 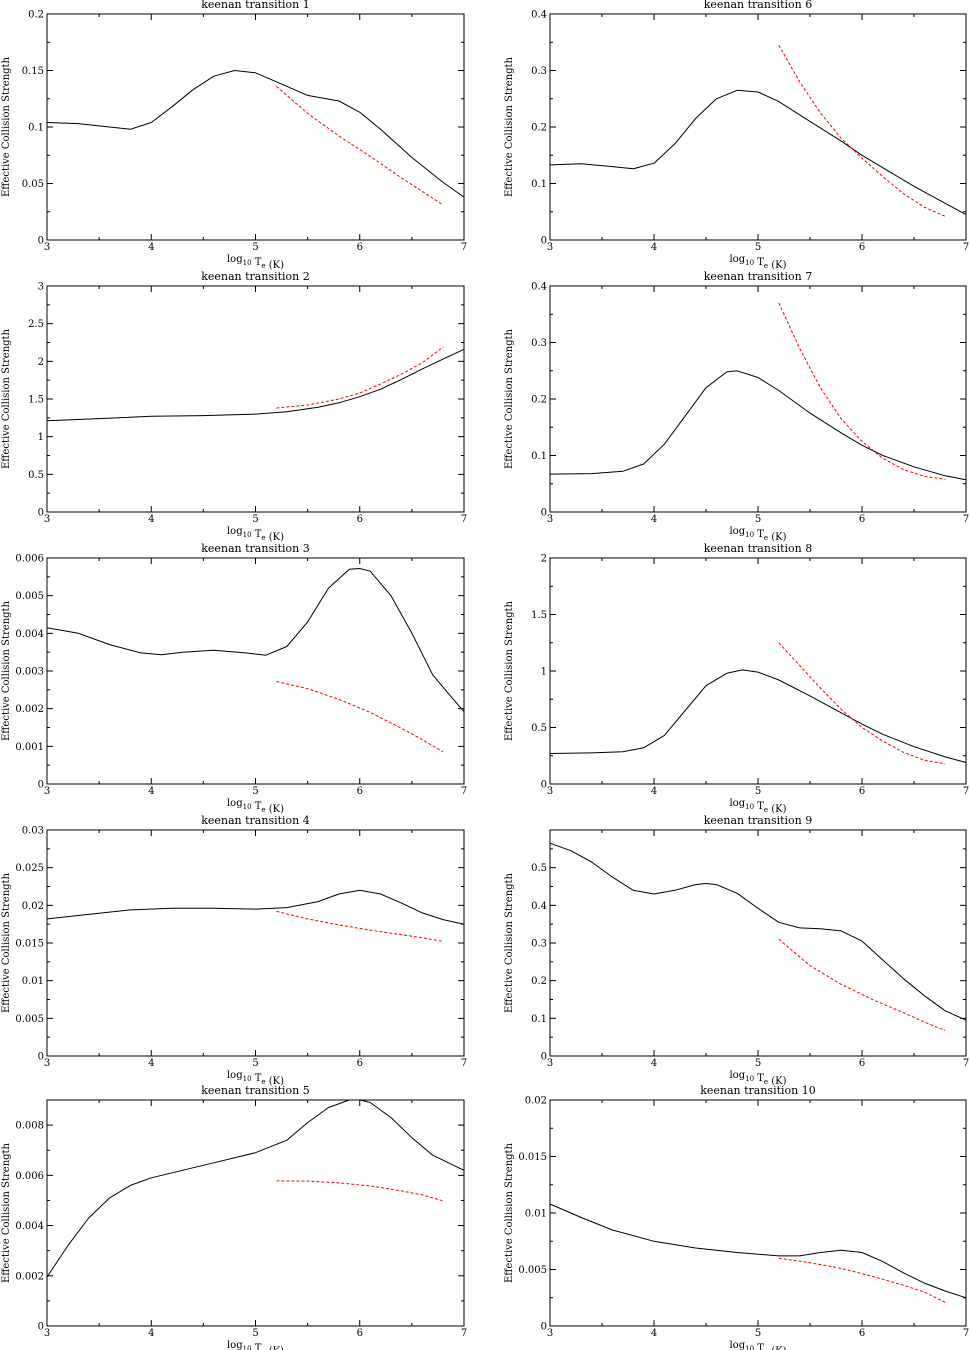 I want to click on chart-title: keenan transition 1, so click(x=255, y=5).